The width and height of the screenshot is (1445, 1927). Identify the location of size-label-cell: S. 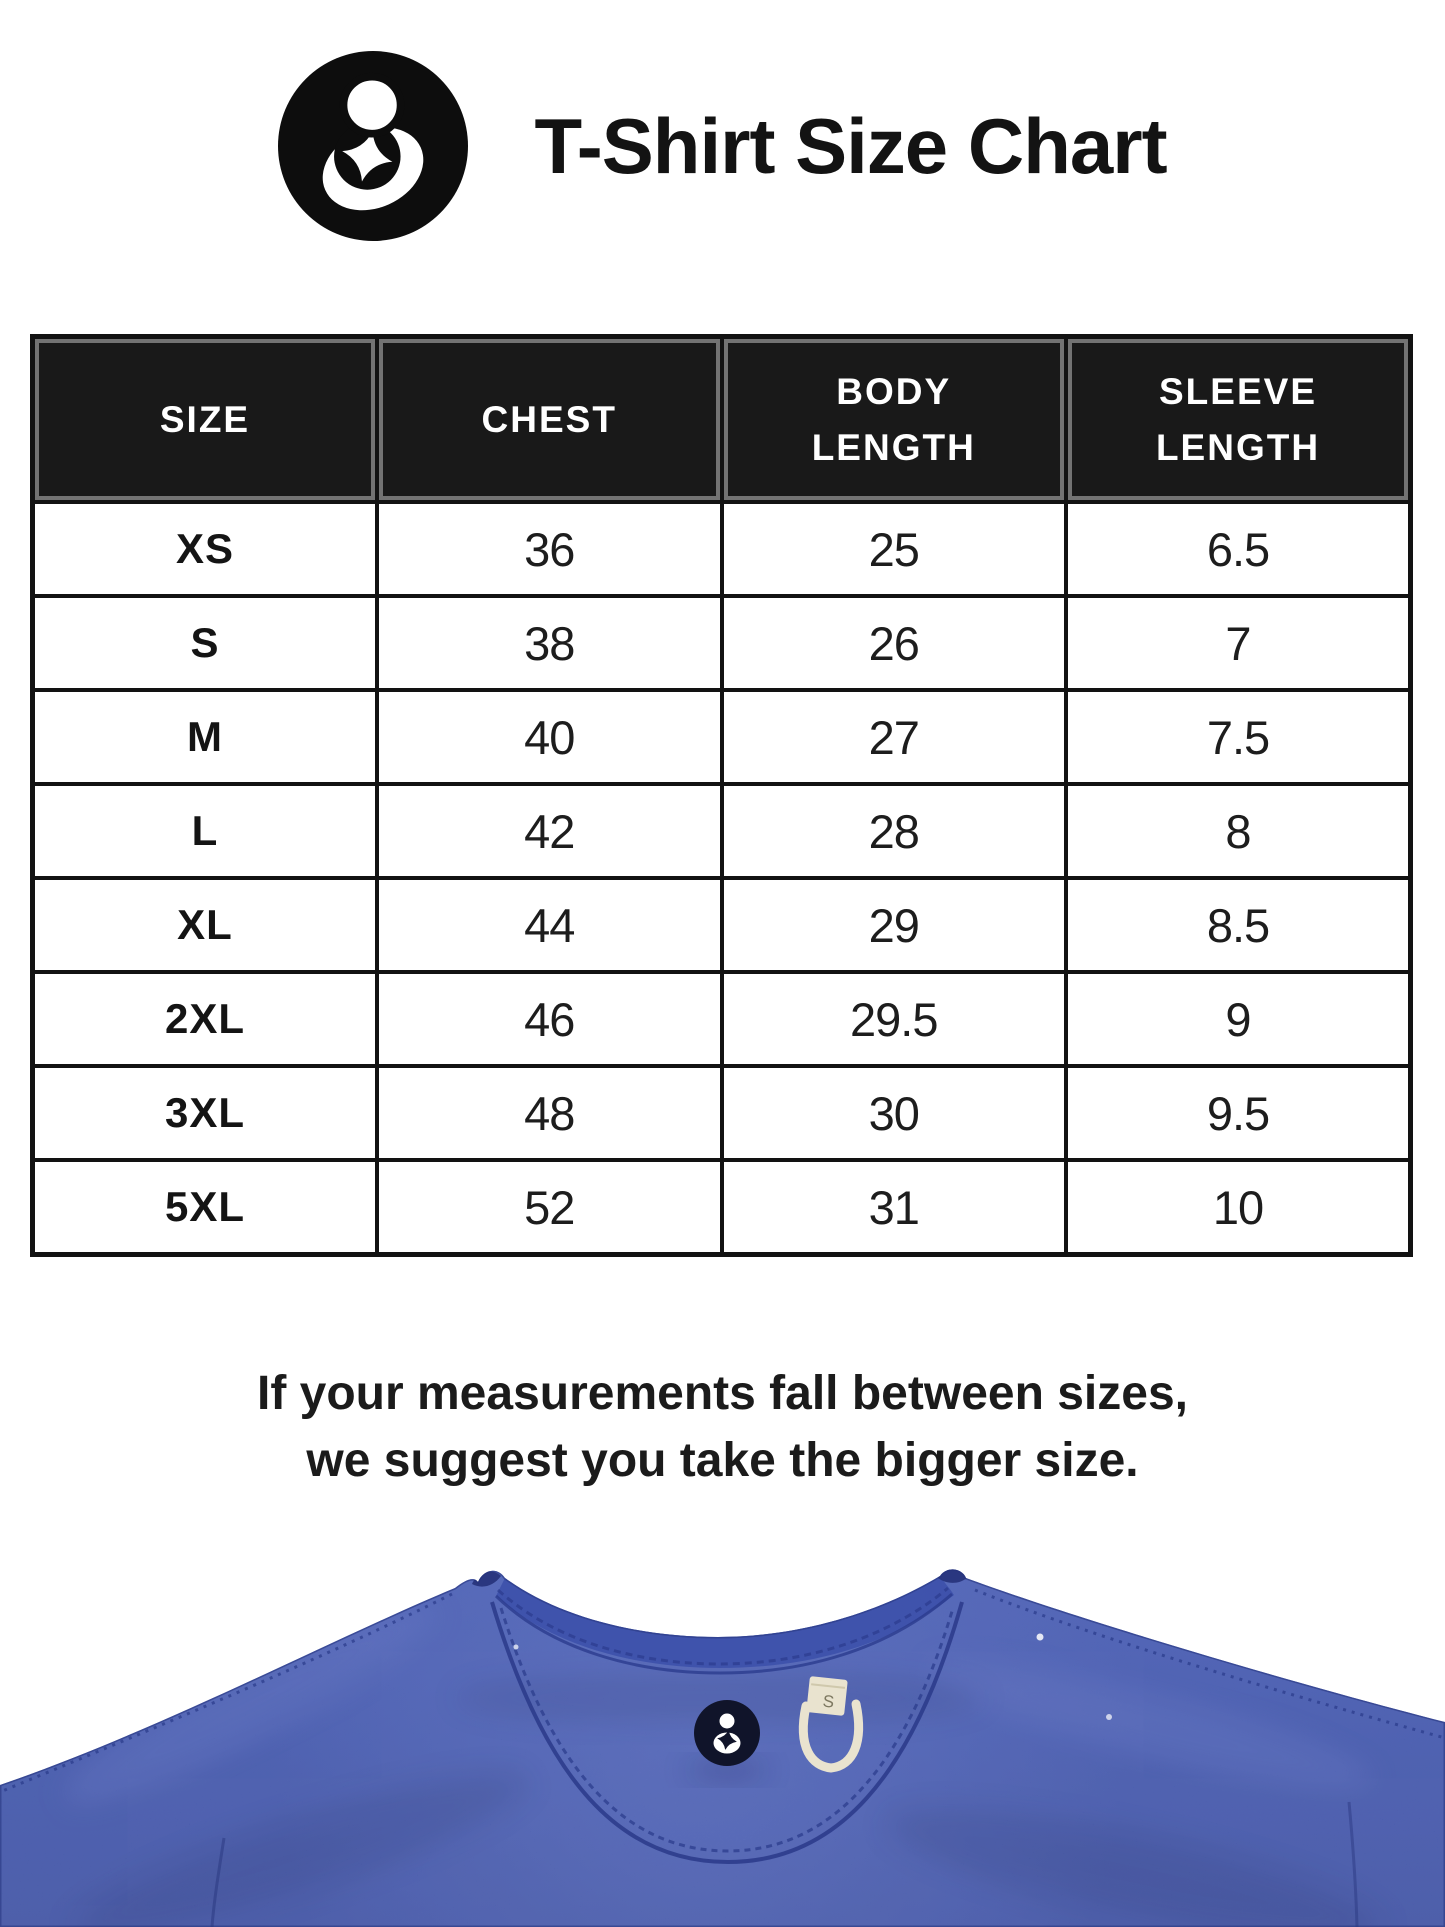
(204, 643).